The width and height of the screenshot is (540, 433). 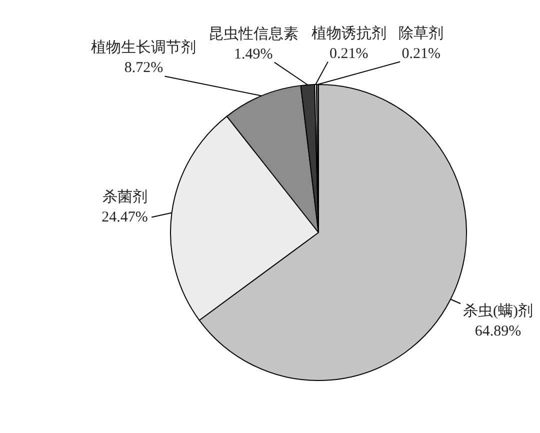 What do you see at coordinates (125, 217) in the screenshot?
I see `data-label: 24.47%` at bounding box center [125, 217].